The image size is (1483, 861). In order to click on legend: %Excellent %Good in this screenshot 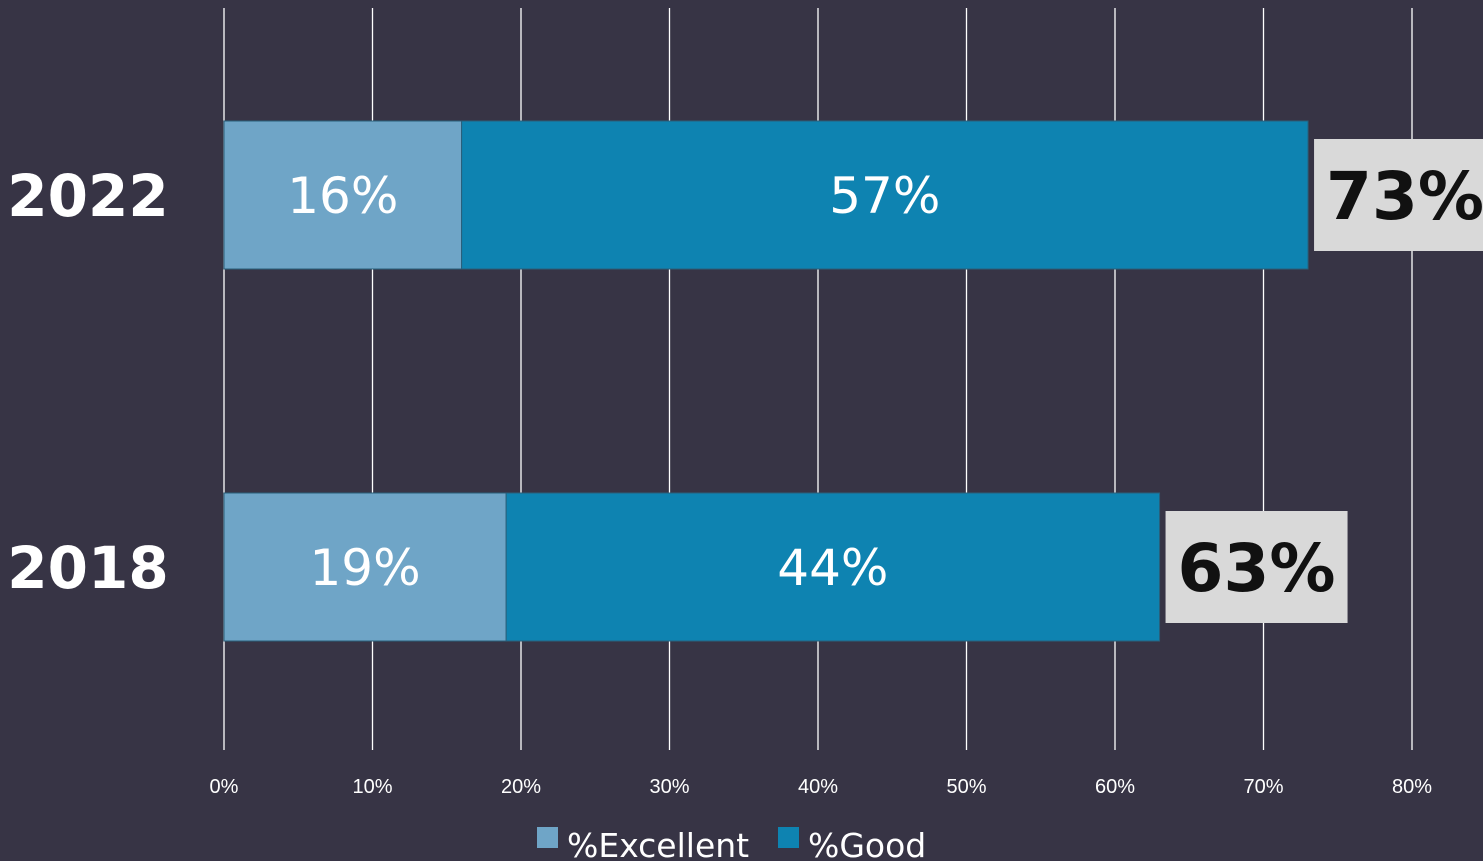, I will do `click(731, 843)`.